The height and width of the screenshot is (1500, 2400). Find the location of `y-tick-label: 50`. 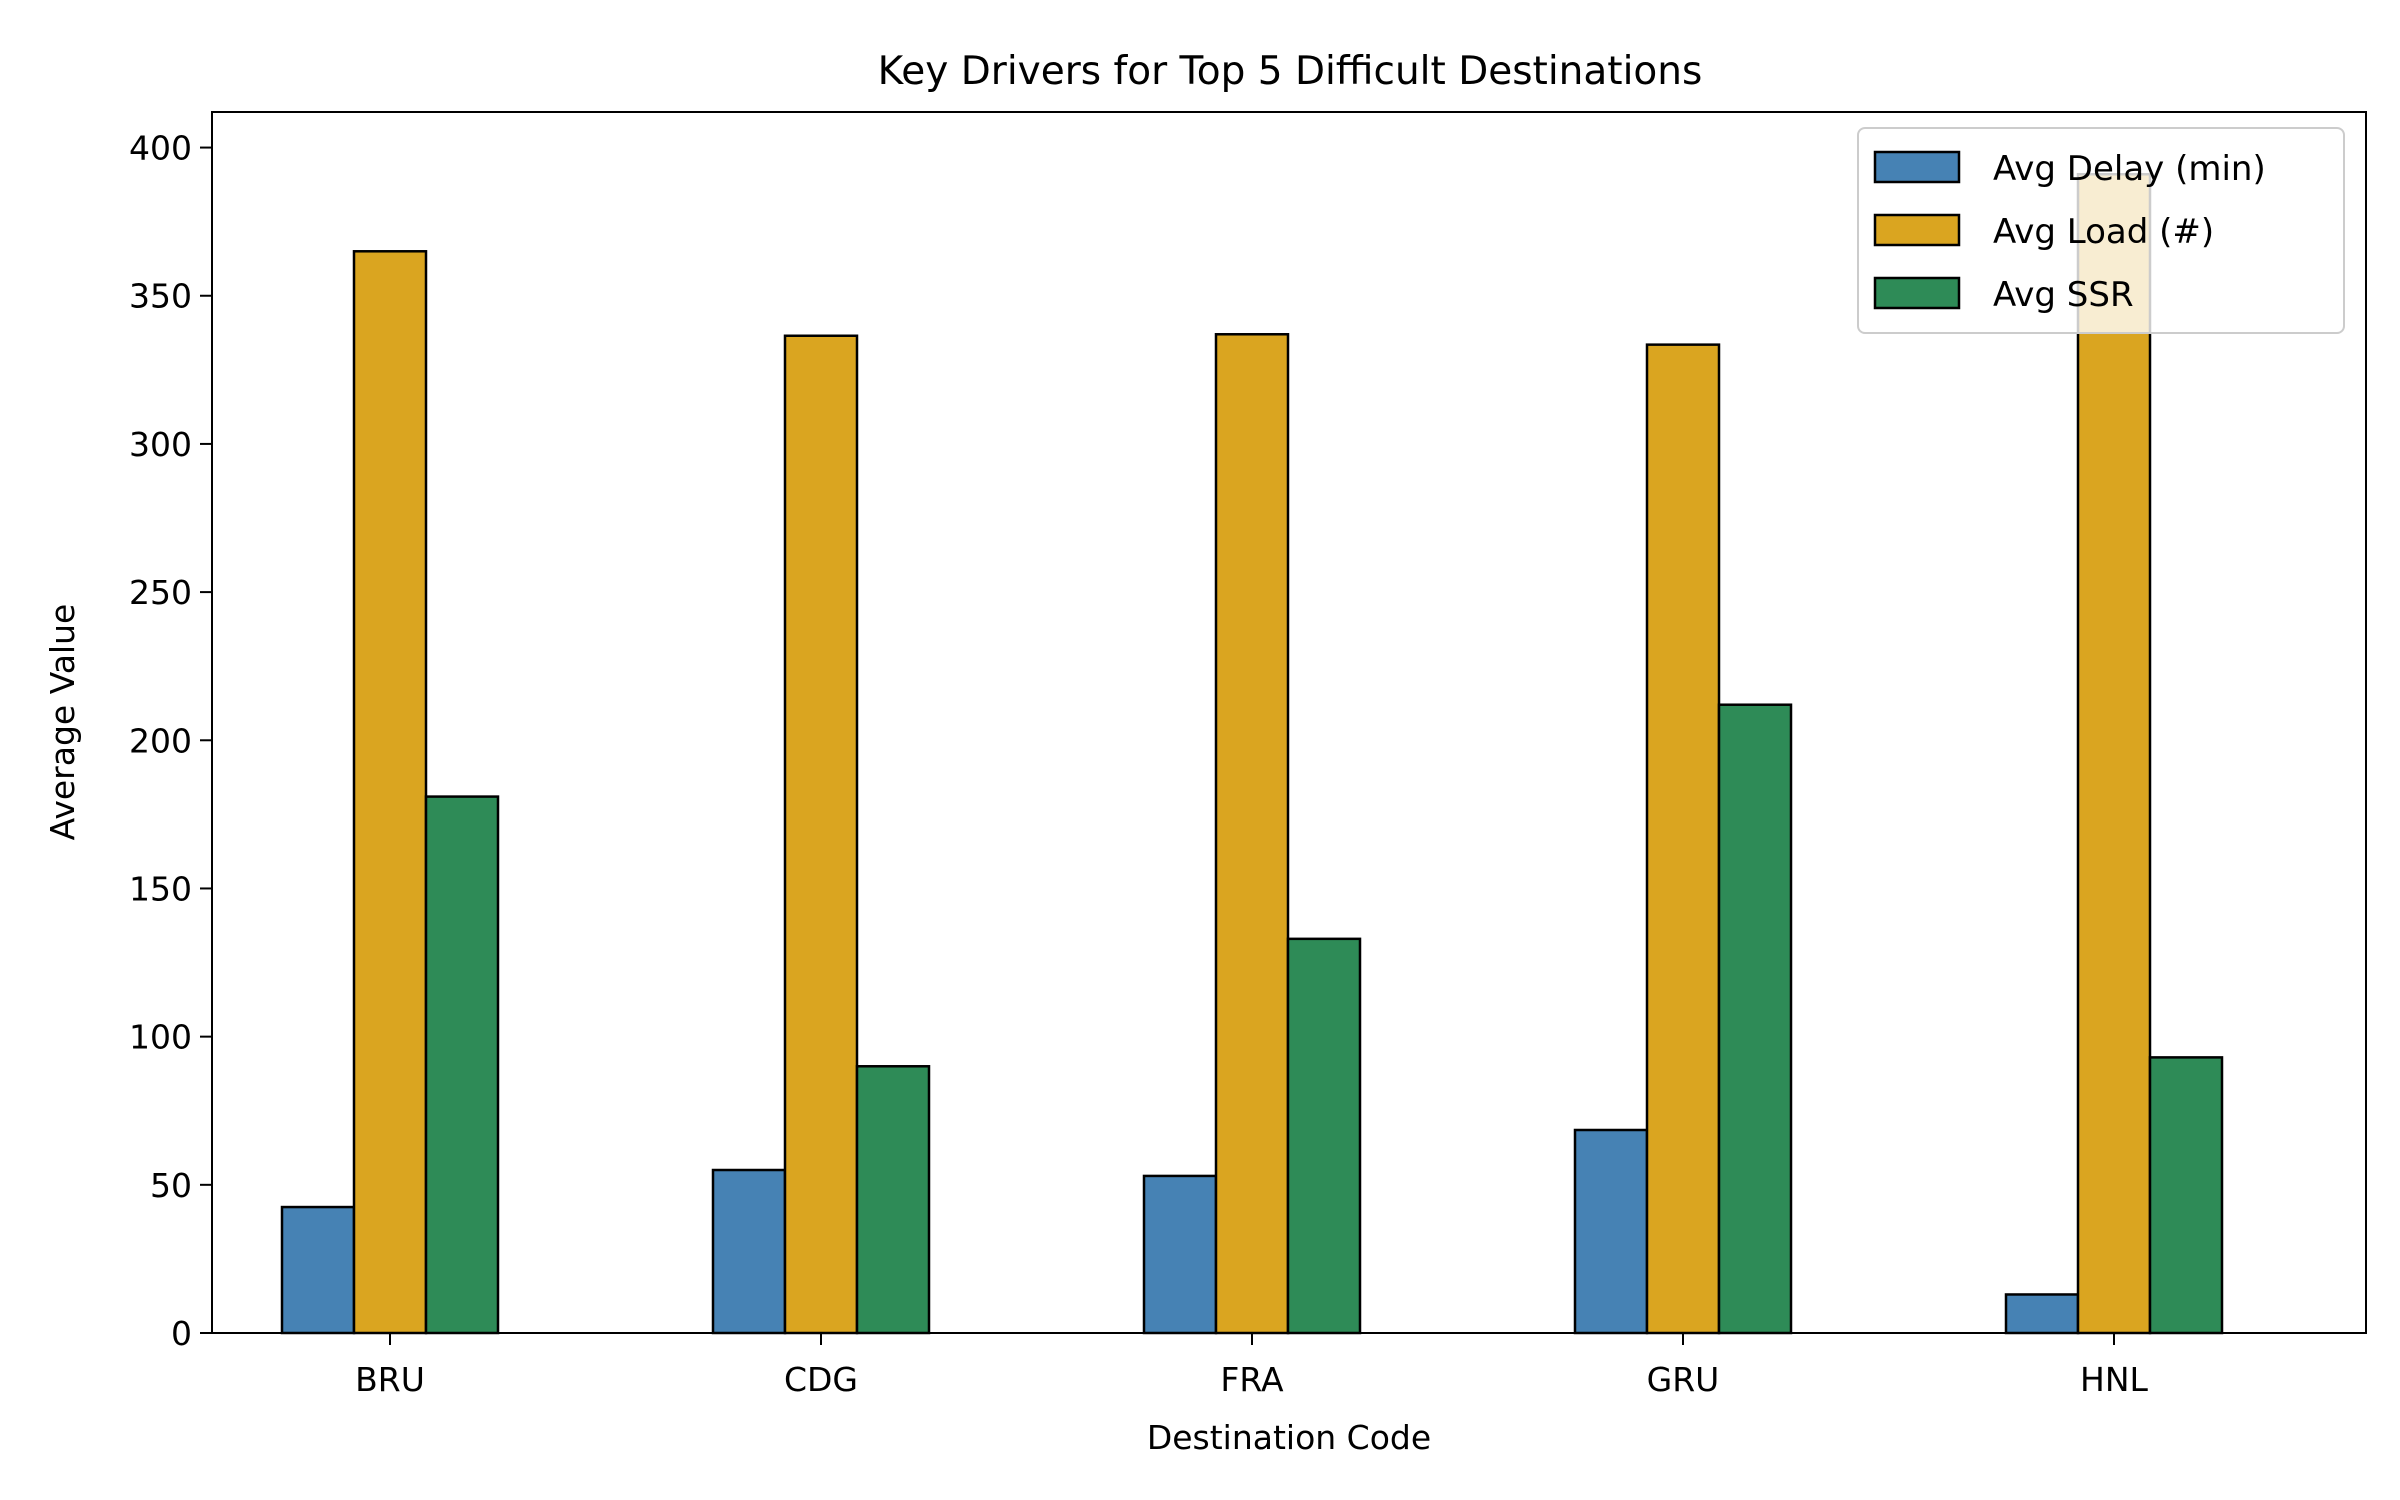

y-tick-label: 50 is located at coordinates (171, 1185).